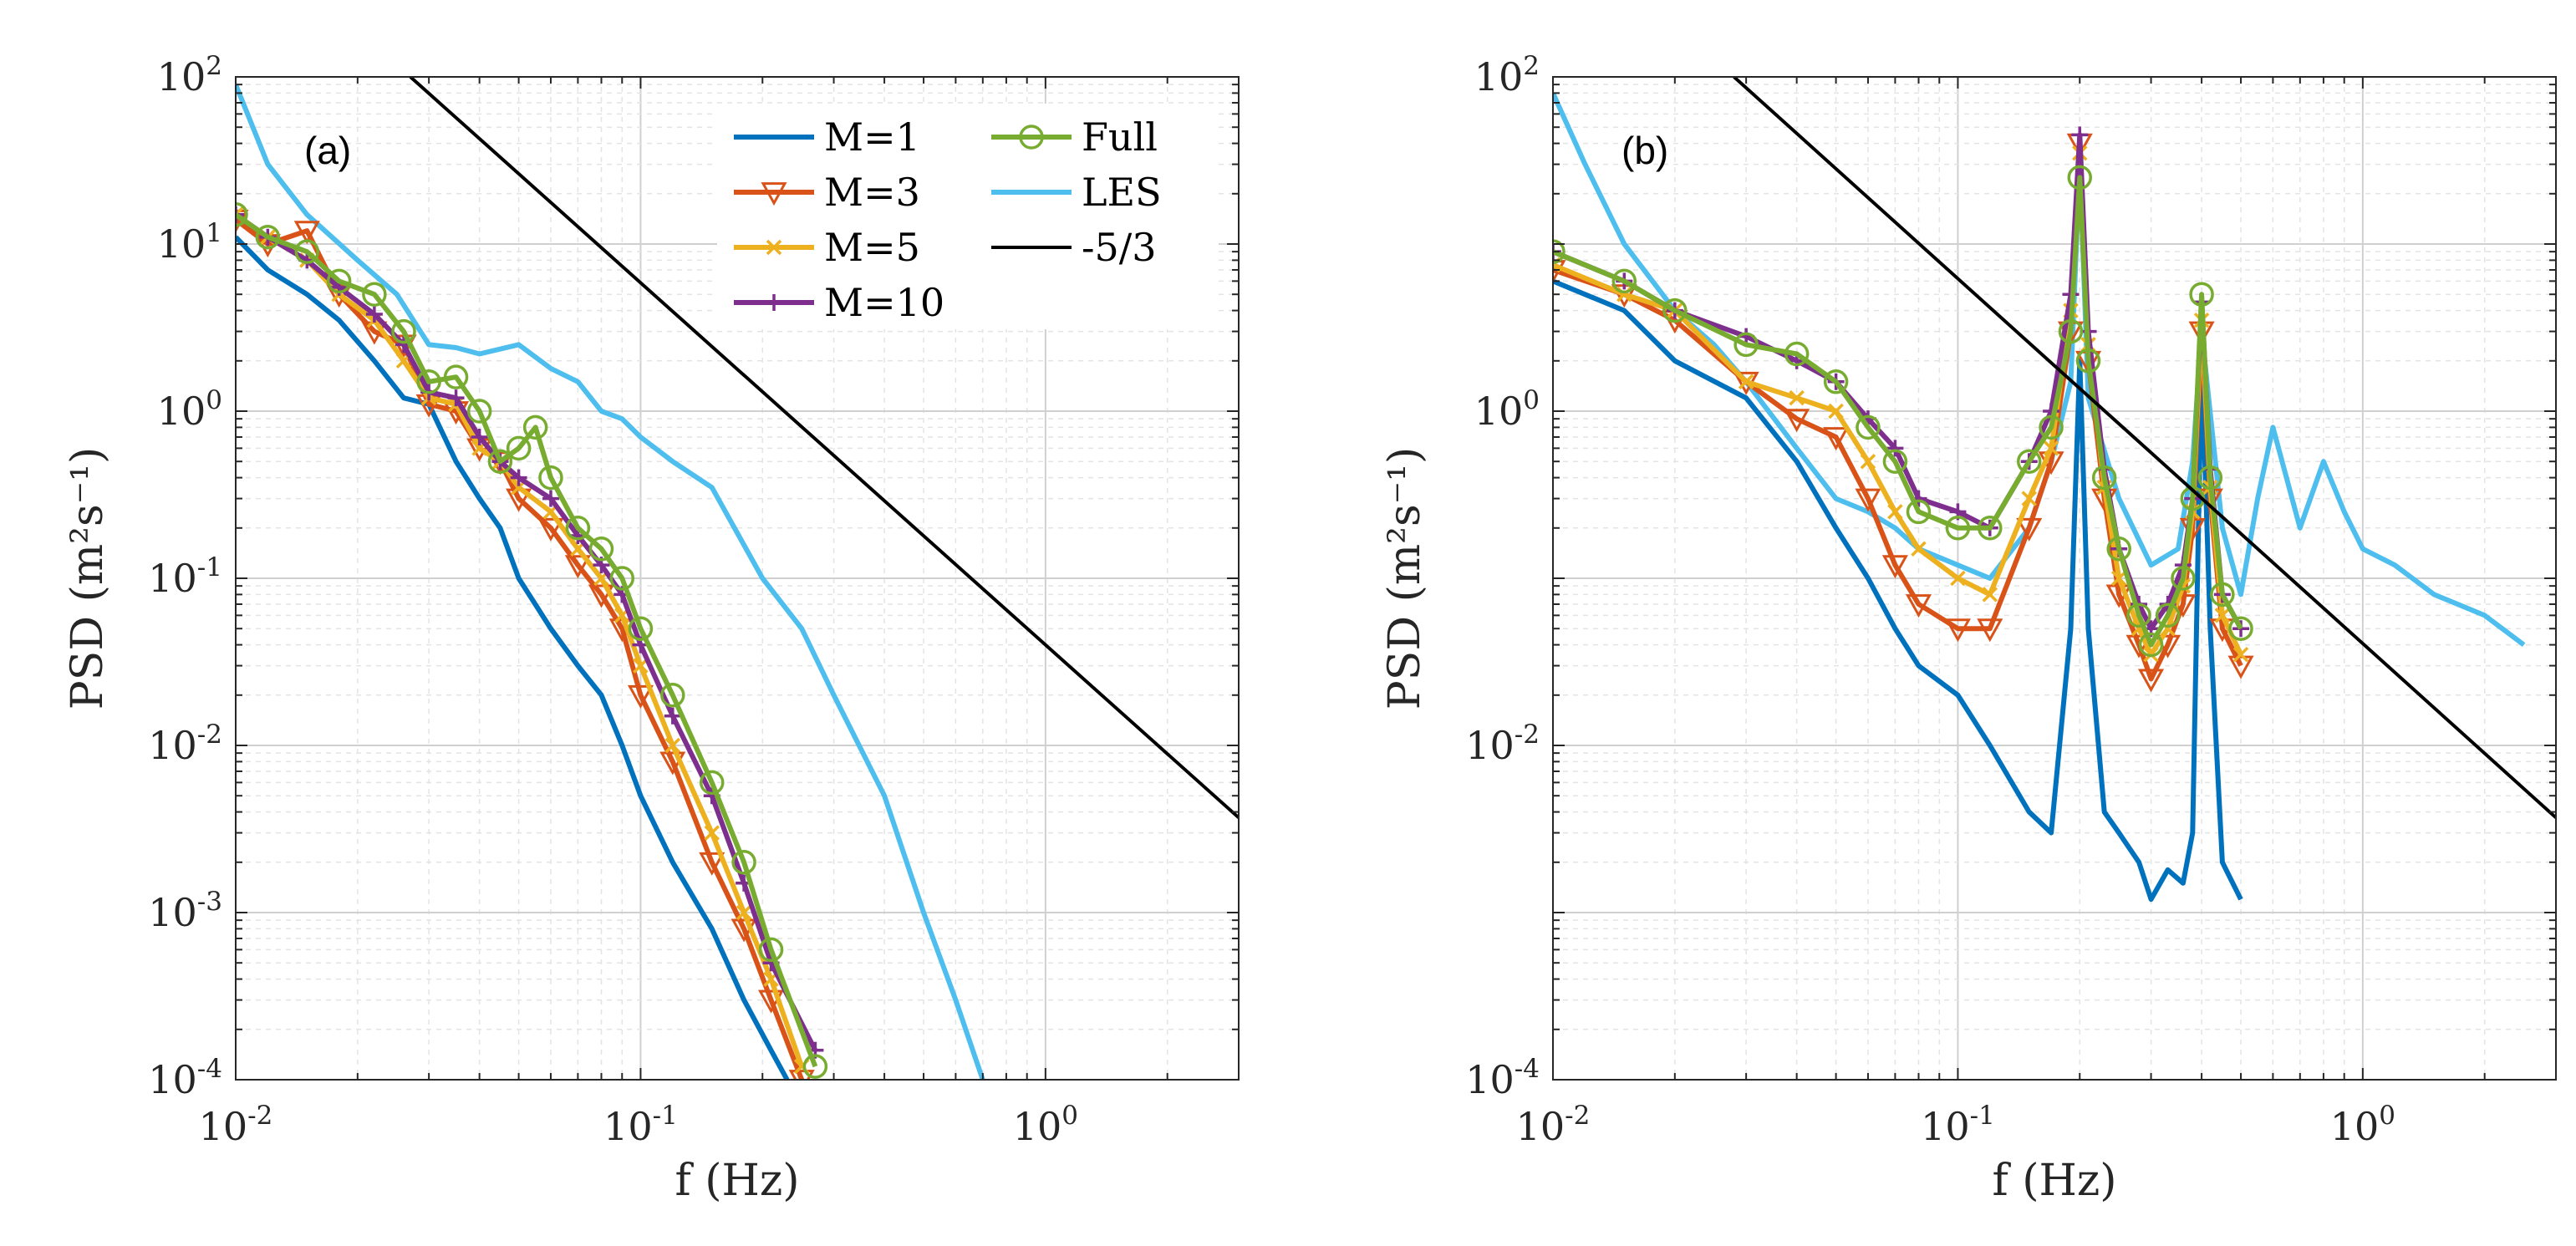 The height and width of the screenshot is (1246, 2576). Describe the element at coordinates (185, 911) in the screenshot. I see `y-tick-label: 10⁻³` at that location.